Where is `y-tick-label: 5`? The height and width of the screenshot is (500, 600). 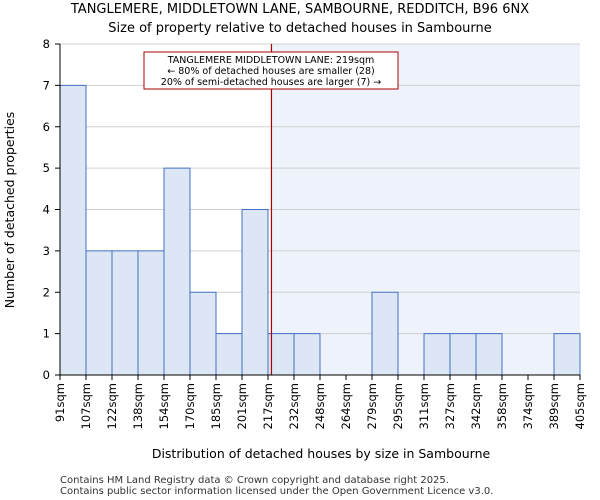 y-tick-label: 5 is located at coordinates (46, 168).